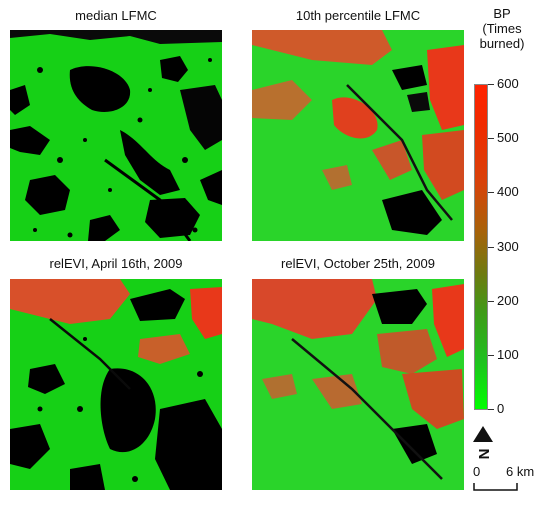 The height and width of the screenshot is (506, 550). I want to click on legend-title-line3: burned), so click(502, 43).